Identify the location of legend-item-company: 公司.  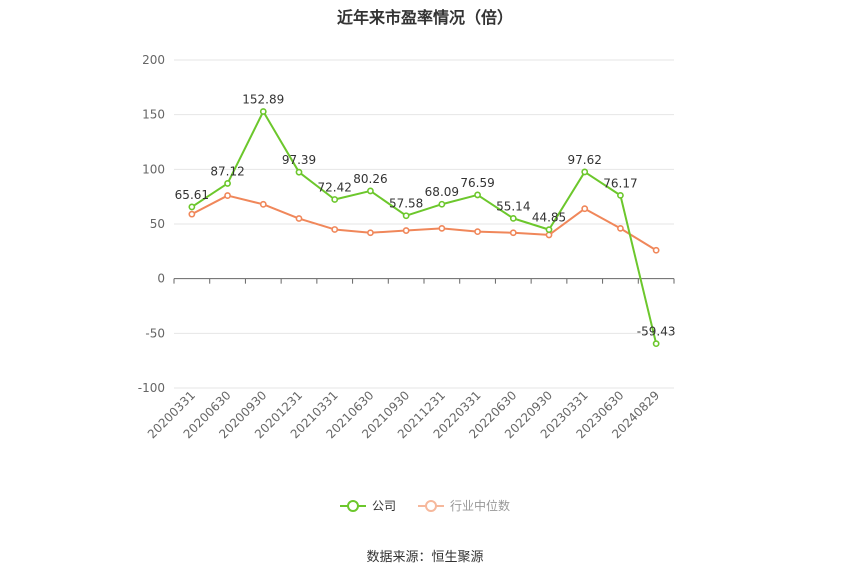
(367, 505).